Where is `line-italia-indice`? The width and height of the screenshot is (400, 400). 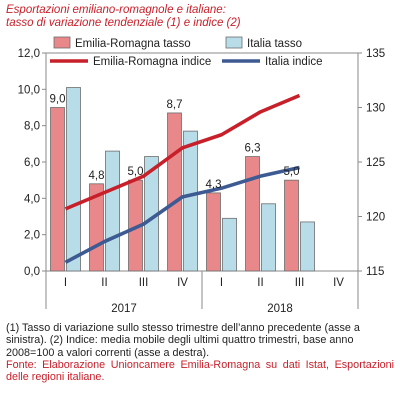 line-italia-indice is located at coordinates (182, 214).